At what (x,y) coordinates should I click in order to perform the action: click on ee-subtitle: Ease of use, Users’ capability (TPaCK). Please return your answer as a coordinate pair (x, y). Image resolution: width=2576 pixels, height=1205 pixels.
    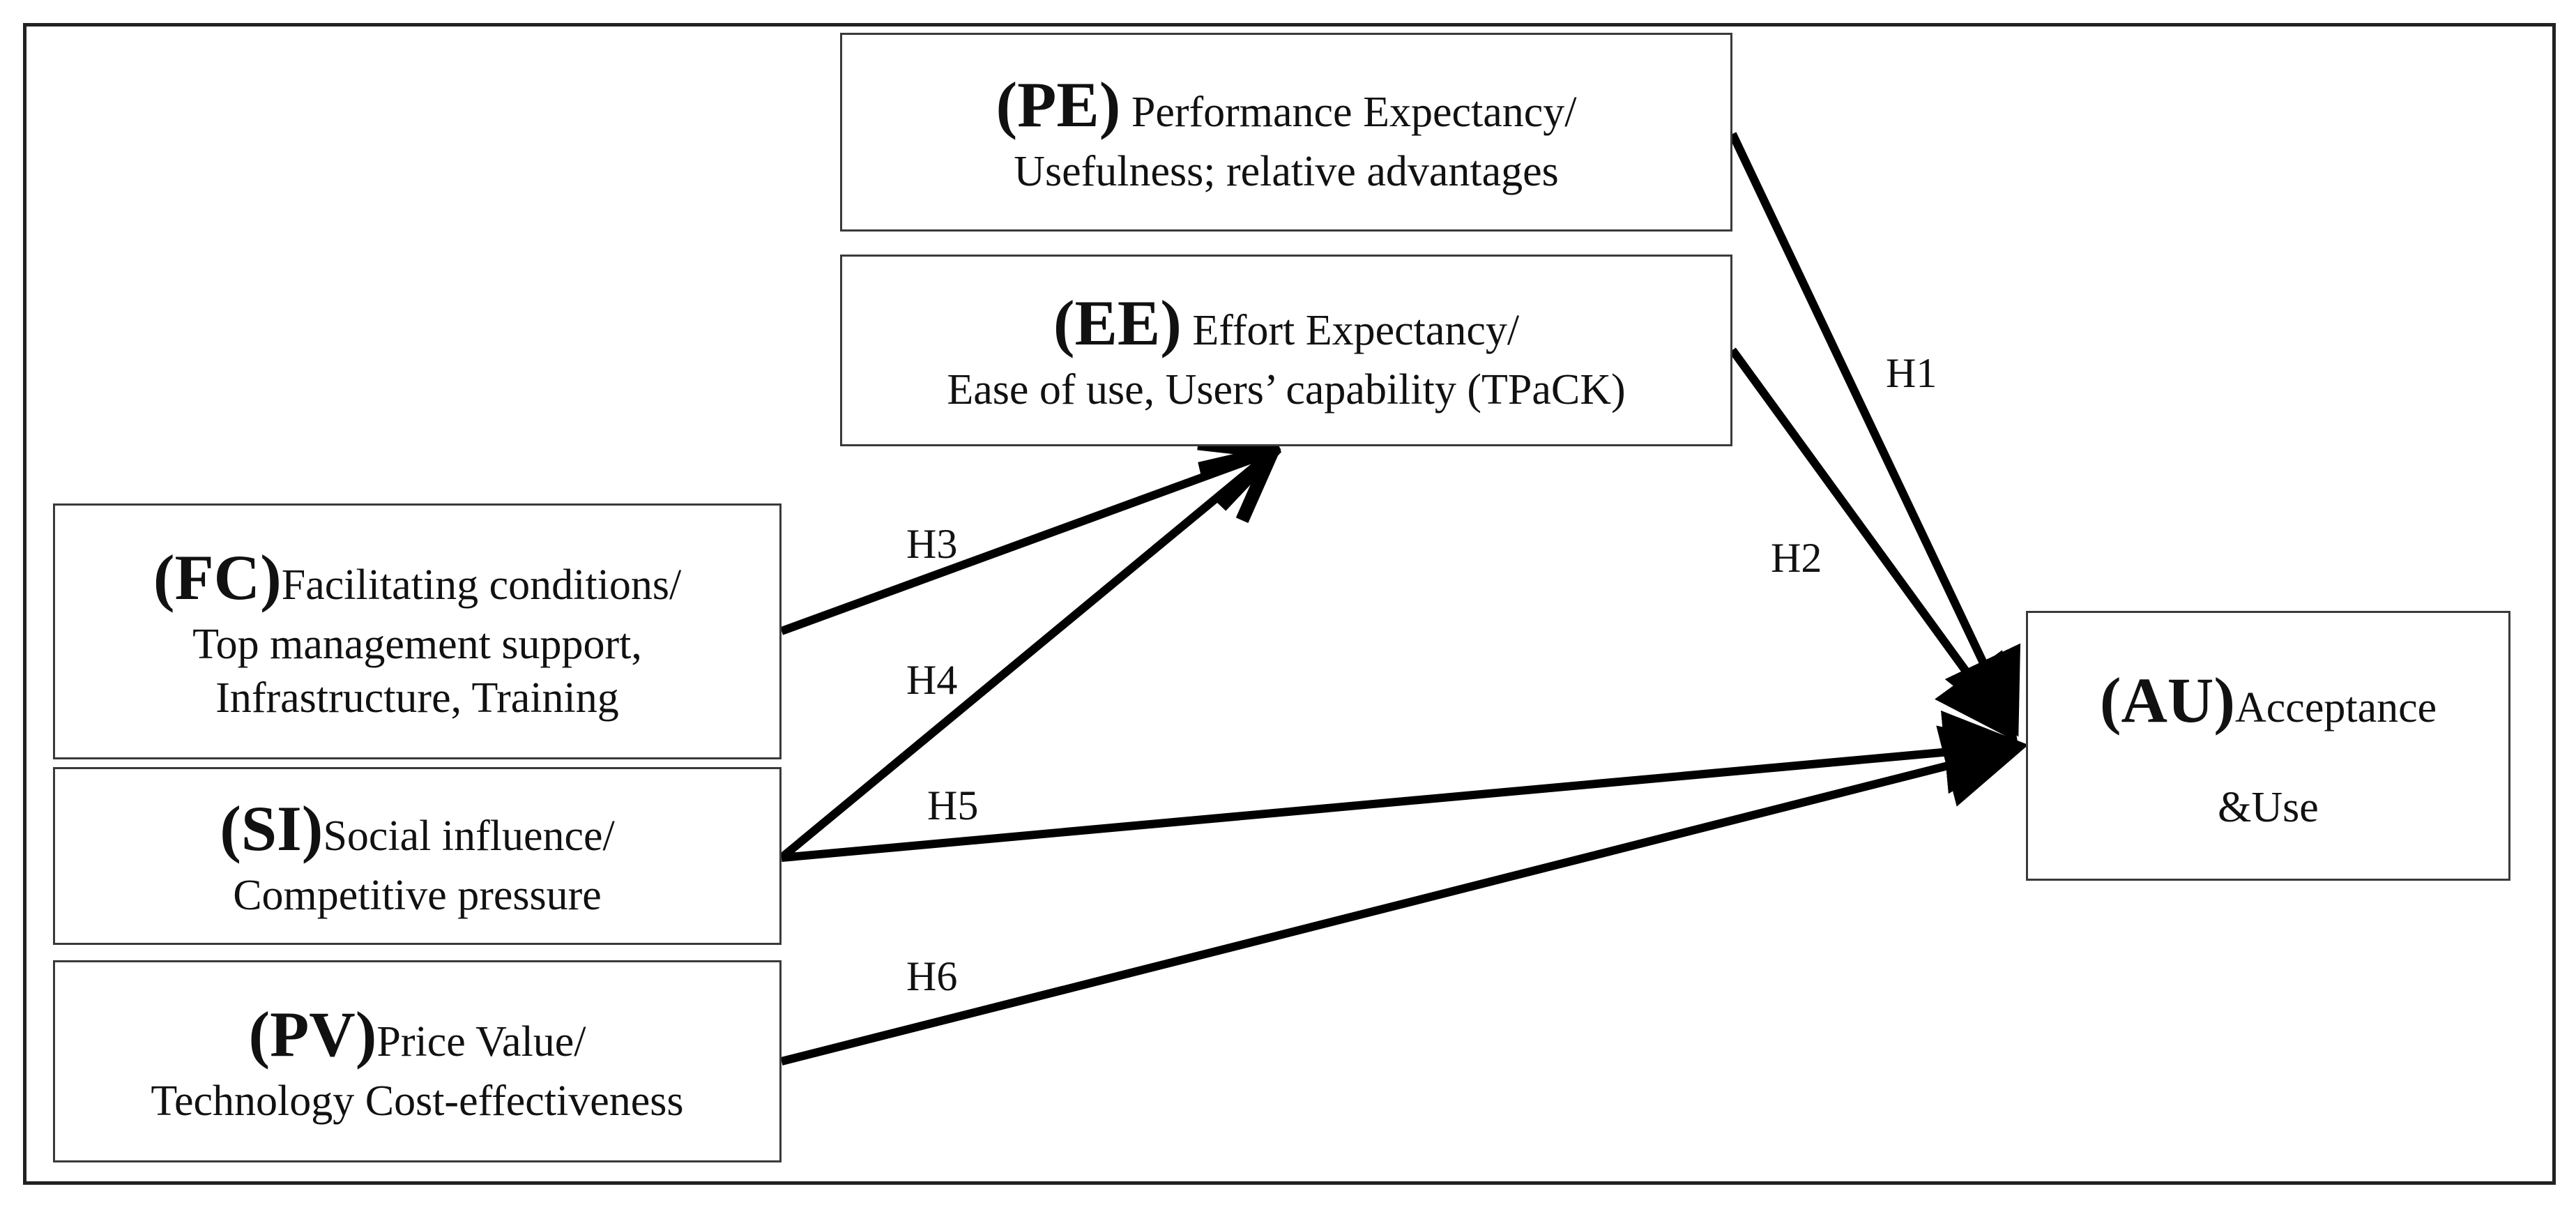
    Looking at the image, I should click on (1287, 390).